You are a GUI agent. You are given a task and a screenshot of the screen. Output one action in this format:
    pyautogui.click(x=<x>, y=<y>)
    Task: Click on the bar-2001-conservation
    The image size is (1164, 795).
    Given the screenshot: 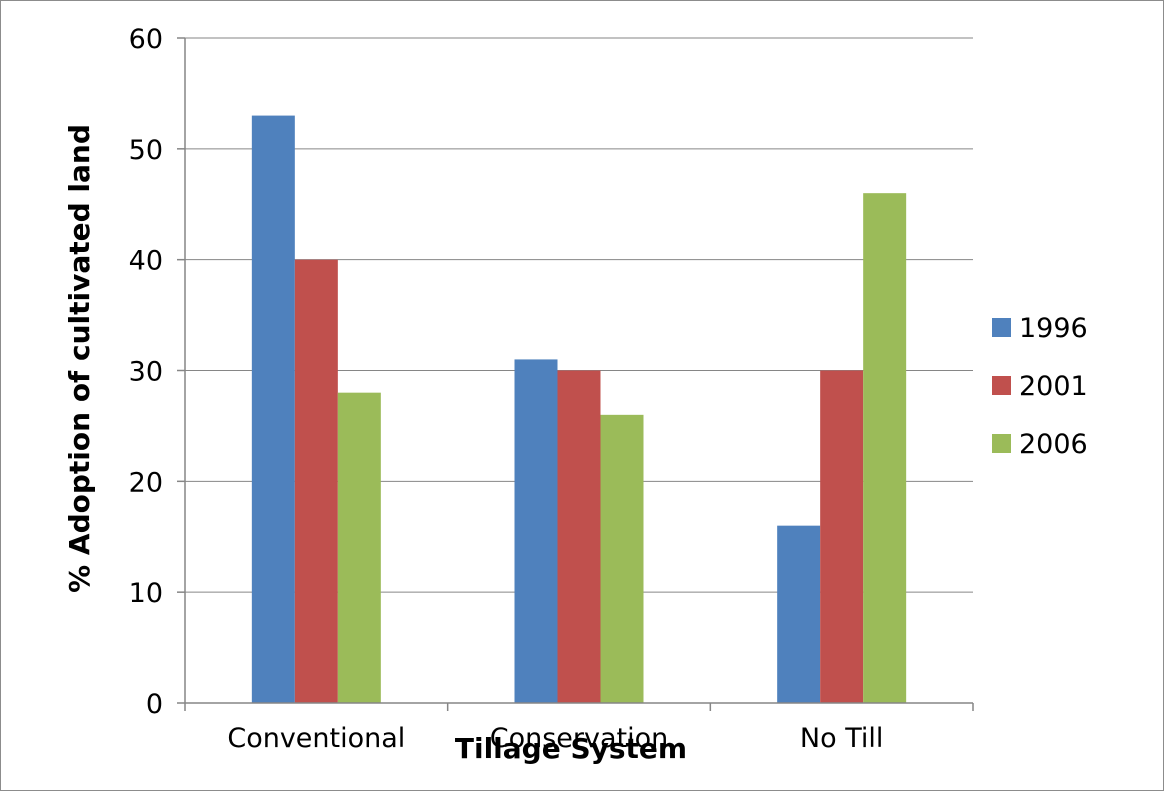 What is the action you would take?
    pyautogui.click(x=579, y=536)
    